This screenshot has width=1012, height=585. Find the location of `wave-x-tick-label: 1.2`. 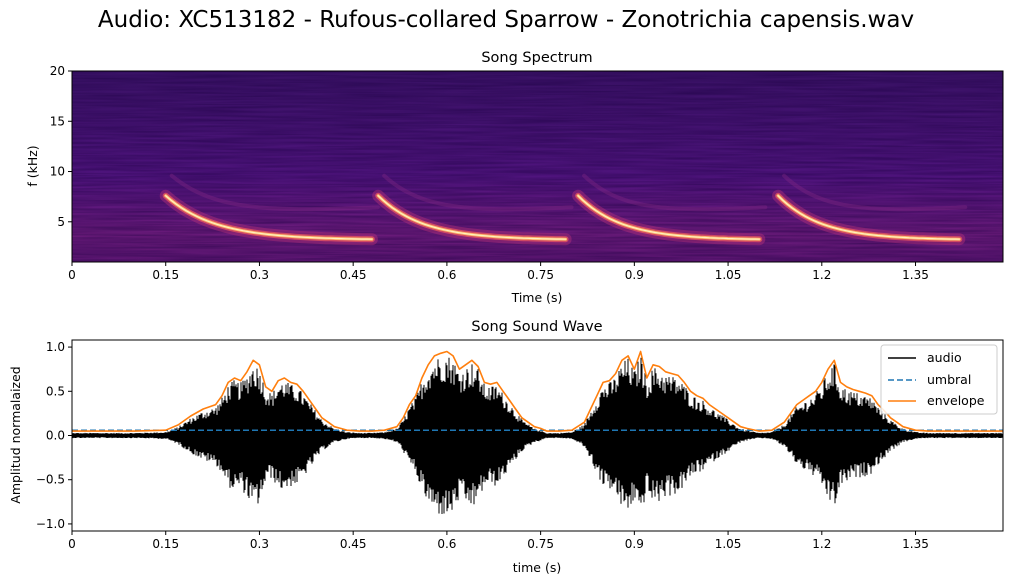

wave-x-tick-label: 1.2 is located at coordinates (821, 544).